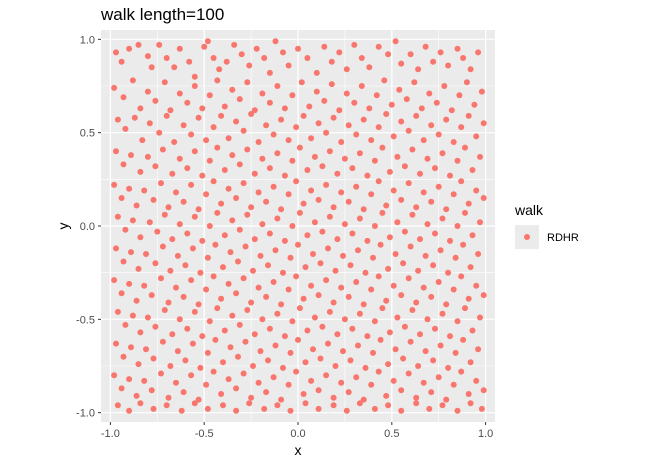 Image resolution: width=646 pixels, height=466 pixels. Describe the element at coordinates (563, 238) in the screenshot. I see `legend-label-rdhr: RDHR` at that location.